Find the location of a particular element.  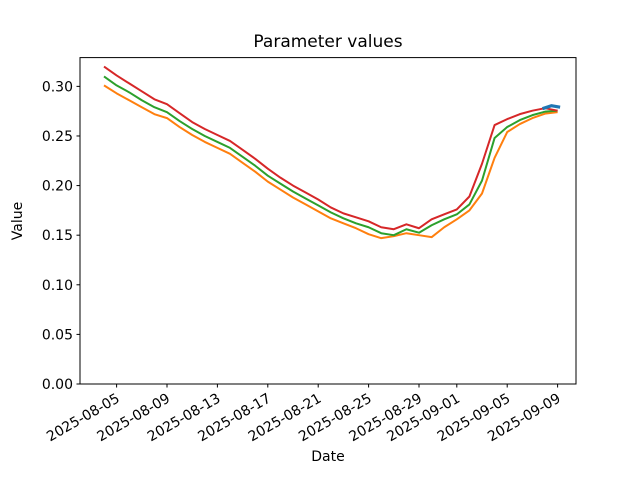

y-tick-label: 0.30 is located at coordinates (57, 87).